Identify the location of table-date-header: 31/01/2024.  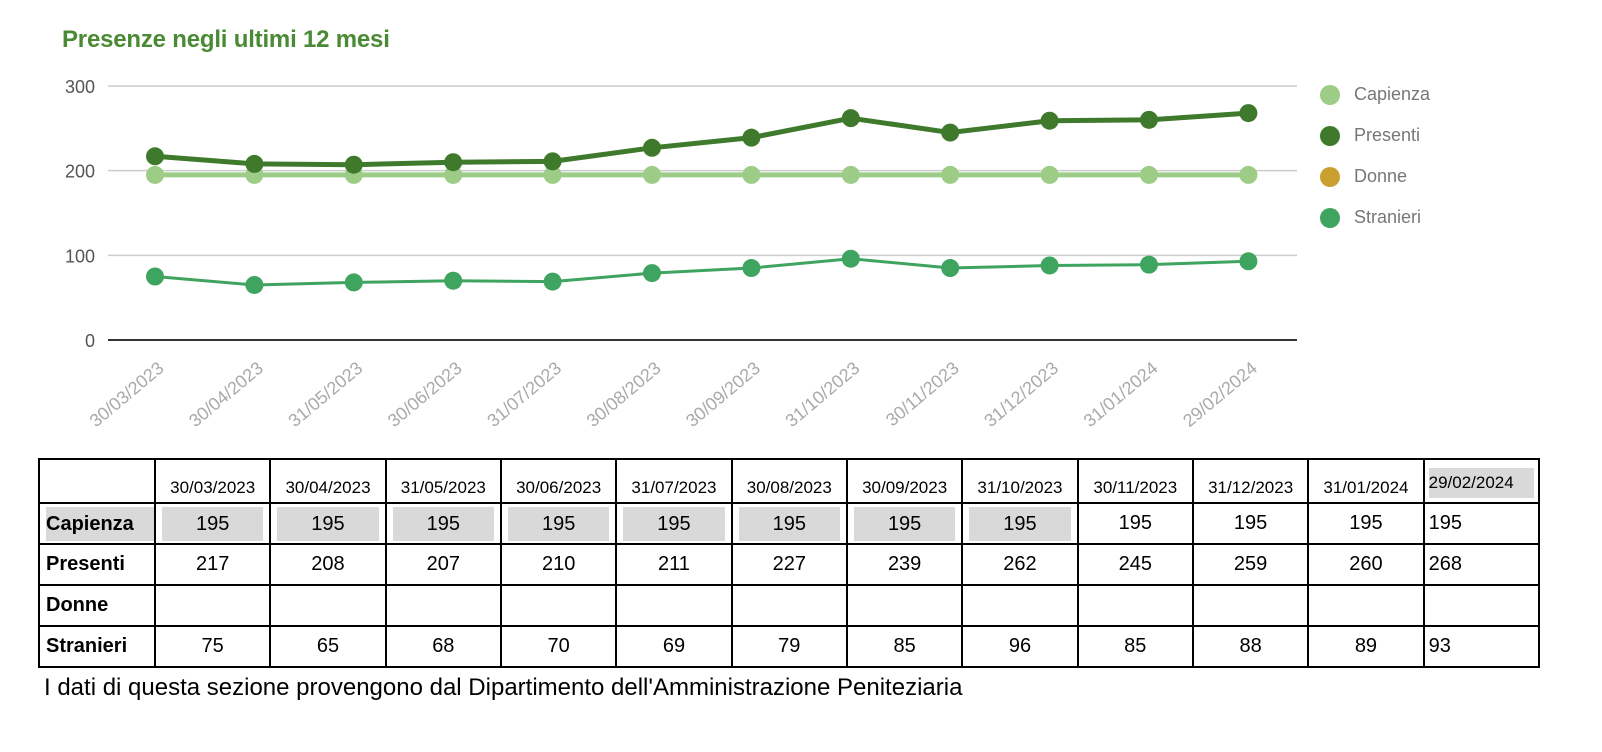
(1366, 481).